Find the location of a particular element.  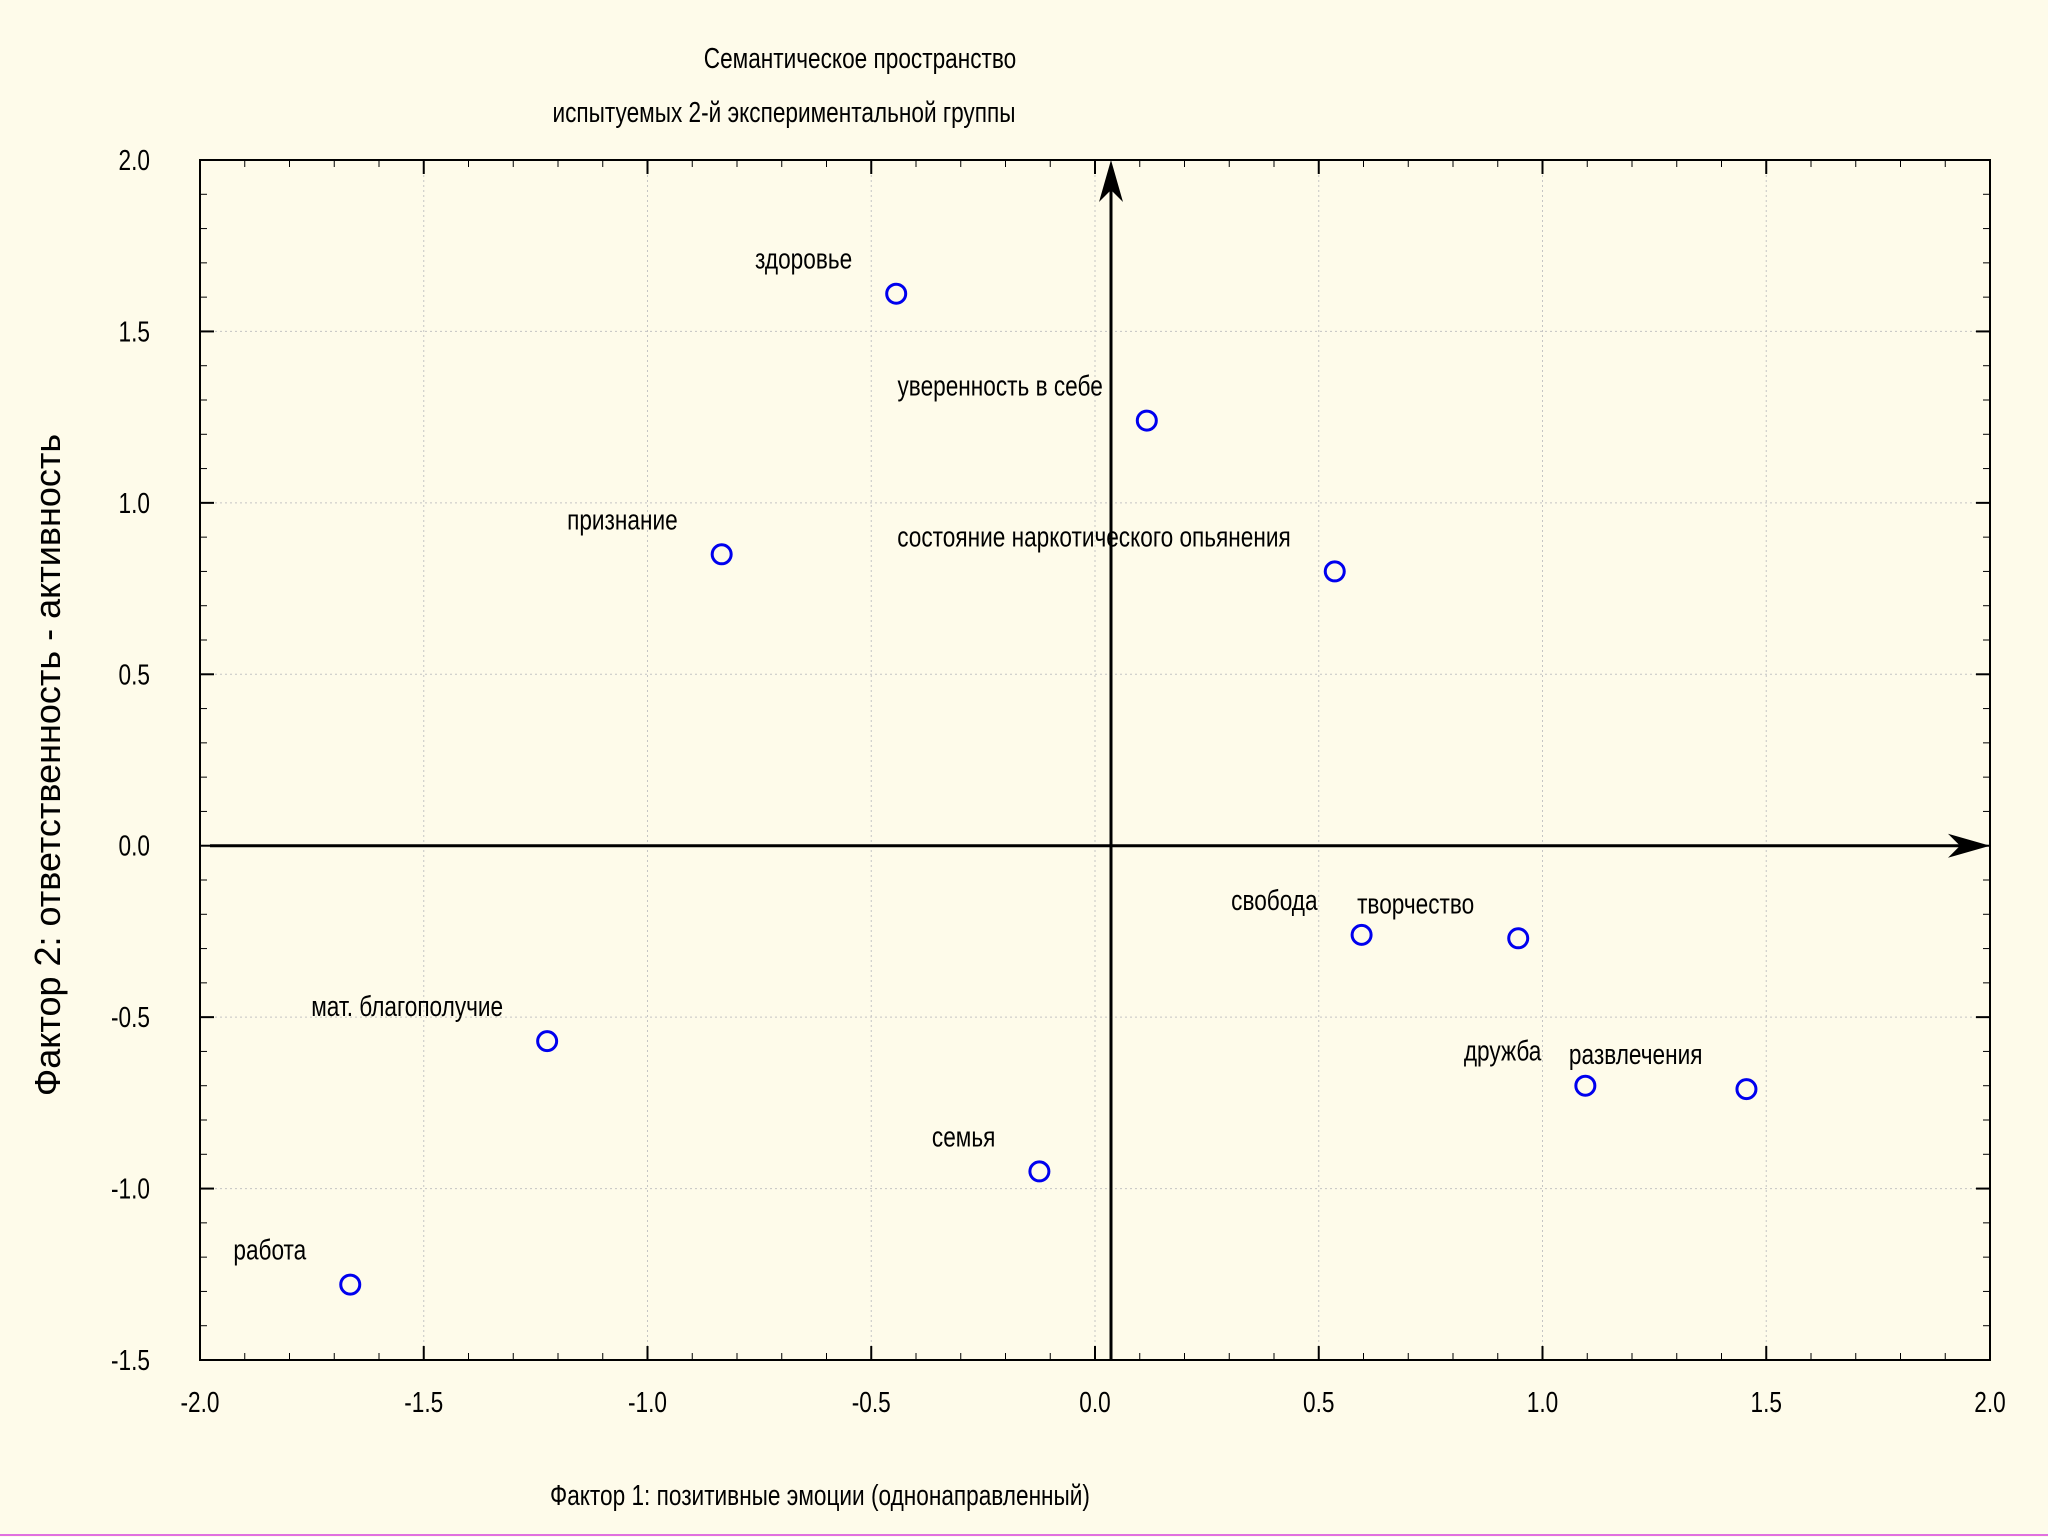

point-label: уверенность в себе is located at coordinates (1000, 385).